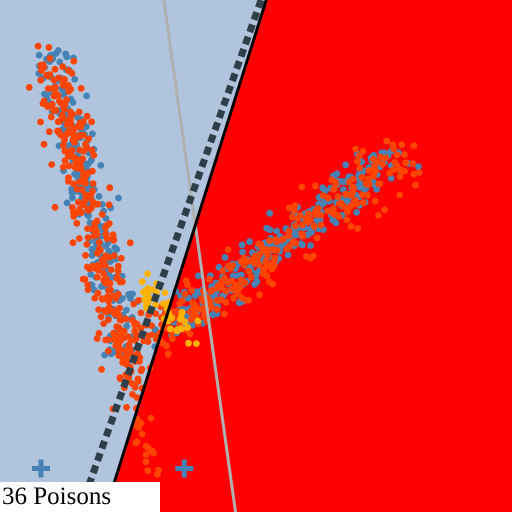 The image size is (512, 512). Describe the element at coordinates (200, 256) in the screenshot. I see `reference-line` at that location.